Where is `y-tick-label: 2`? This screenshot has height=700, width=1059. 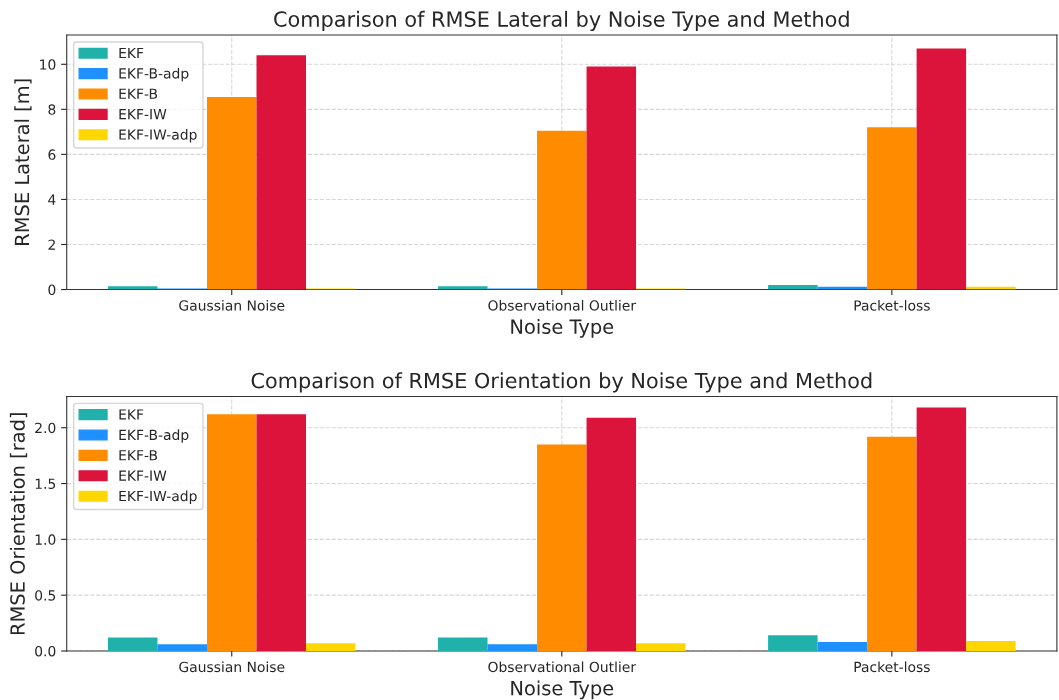
y-tick-label: 2 is located at coordinates (51, 244).